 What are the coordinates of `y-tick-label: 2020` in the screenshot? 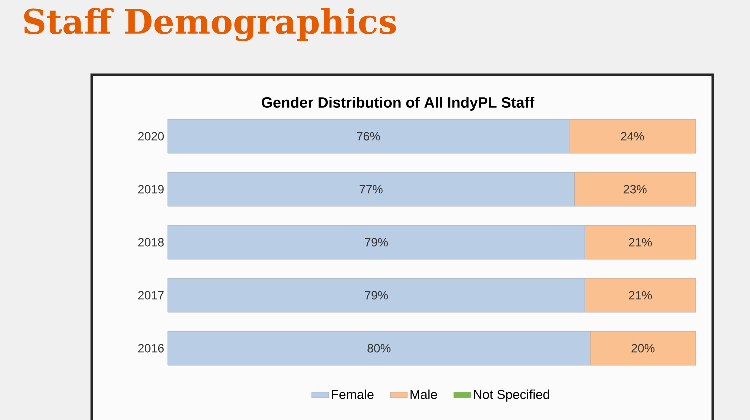 It's located at (151, 136).